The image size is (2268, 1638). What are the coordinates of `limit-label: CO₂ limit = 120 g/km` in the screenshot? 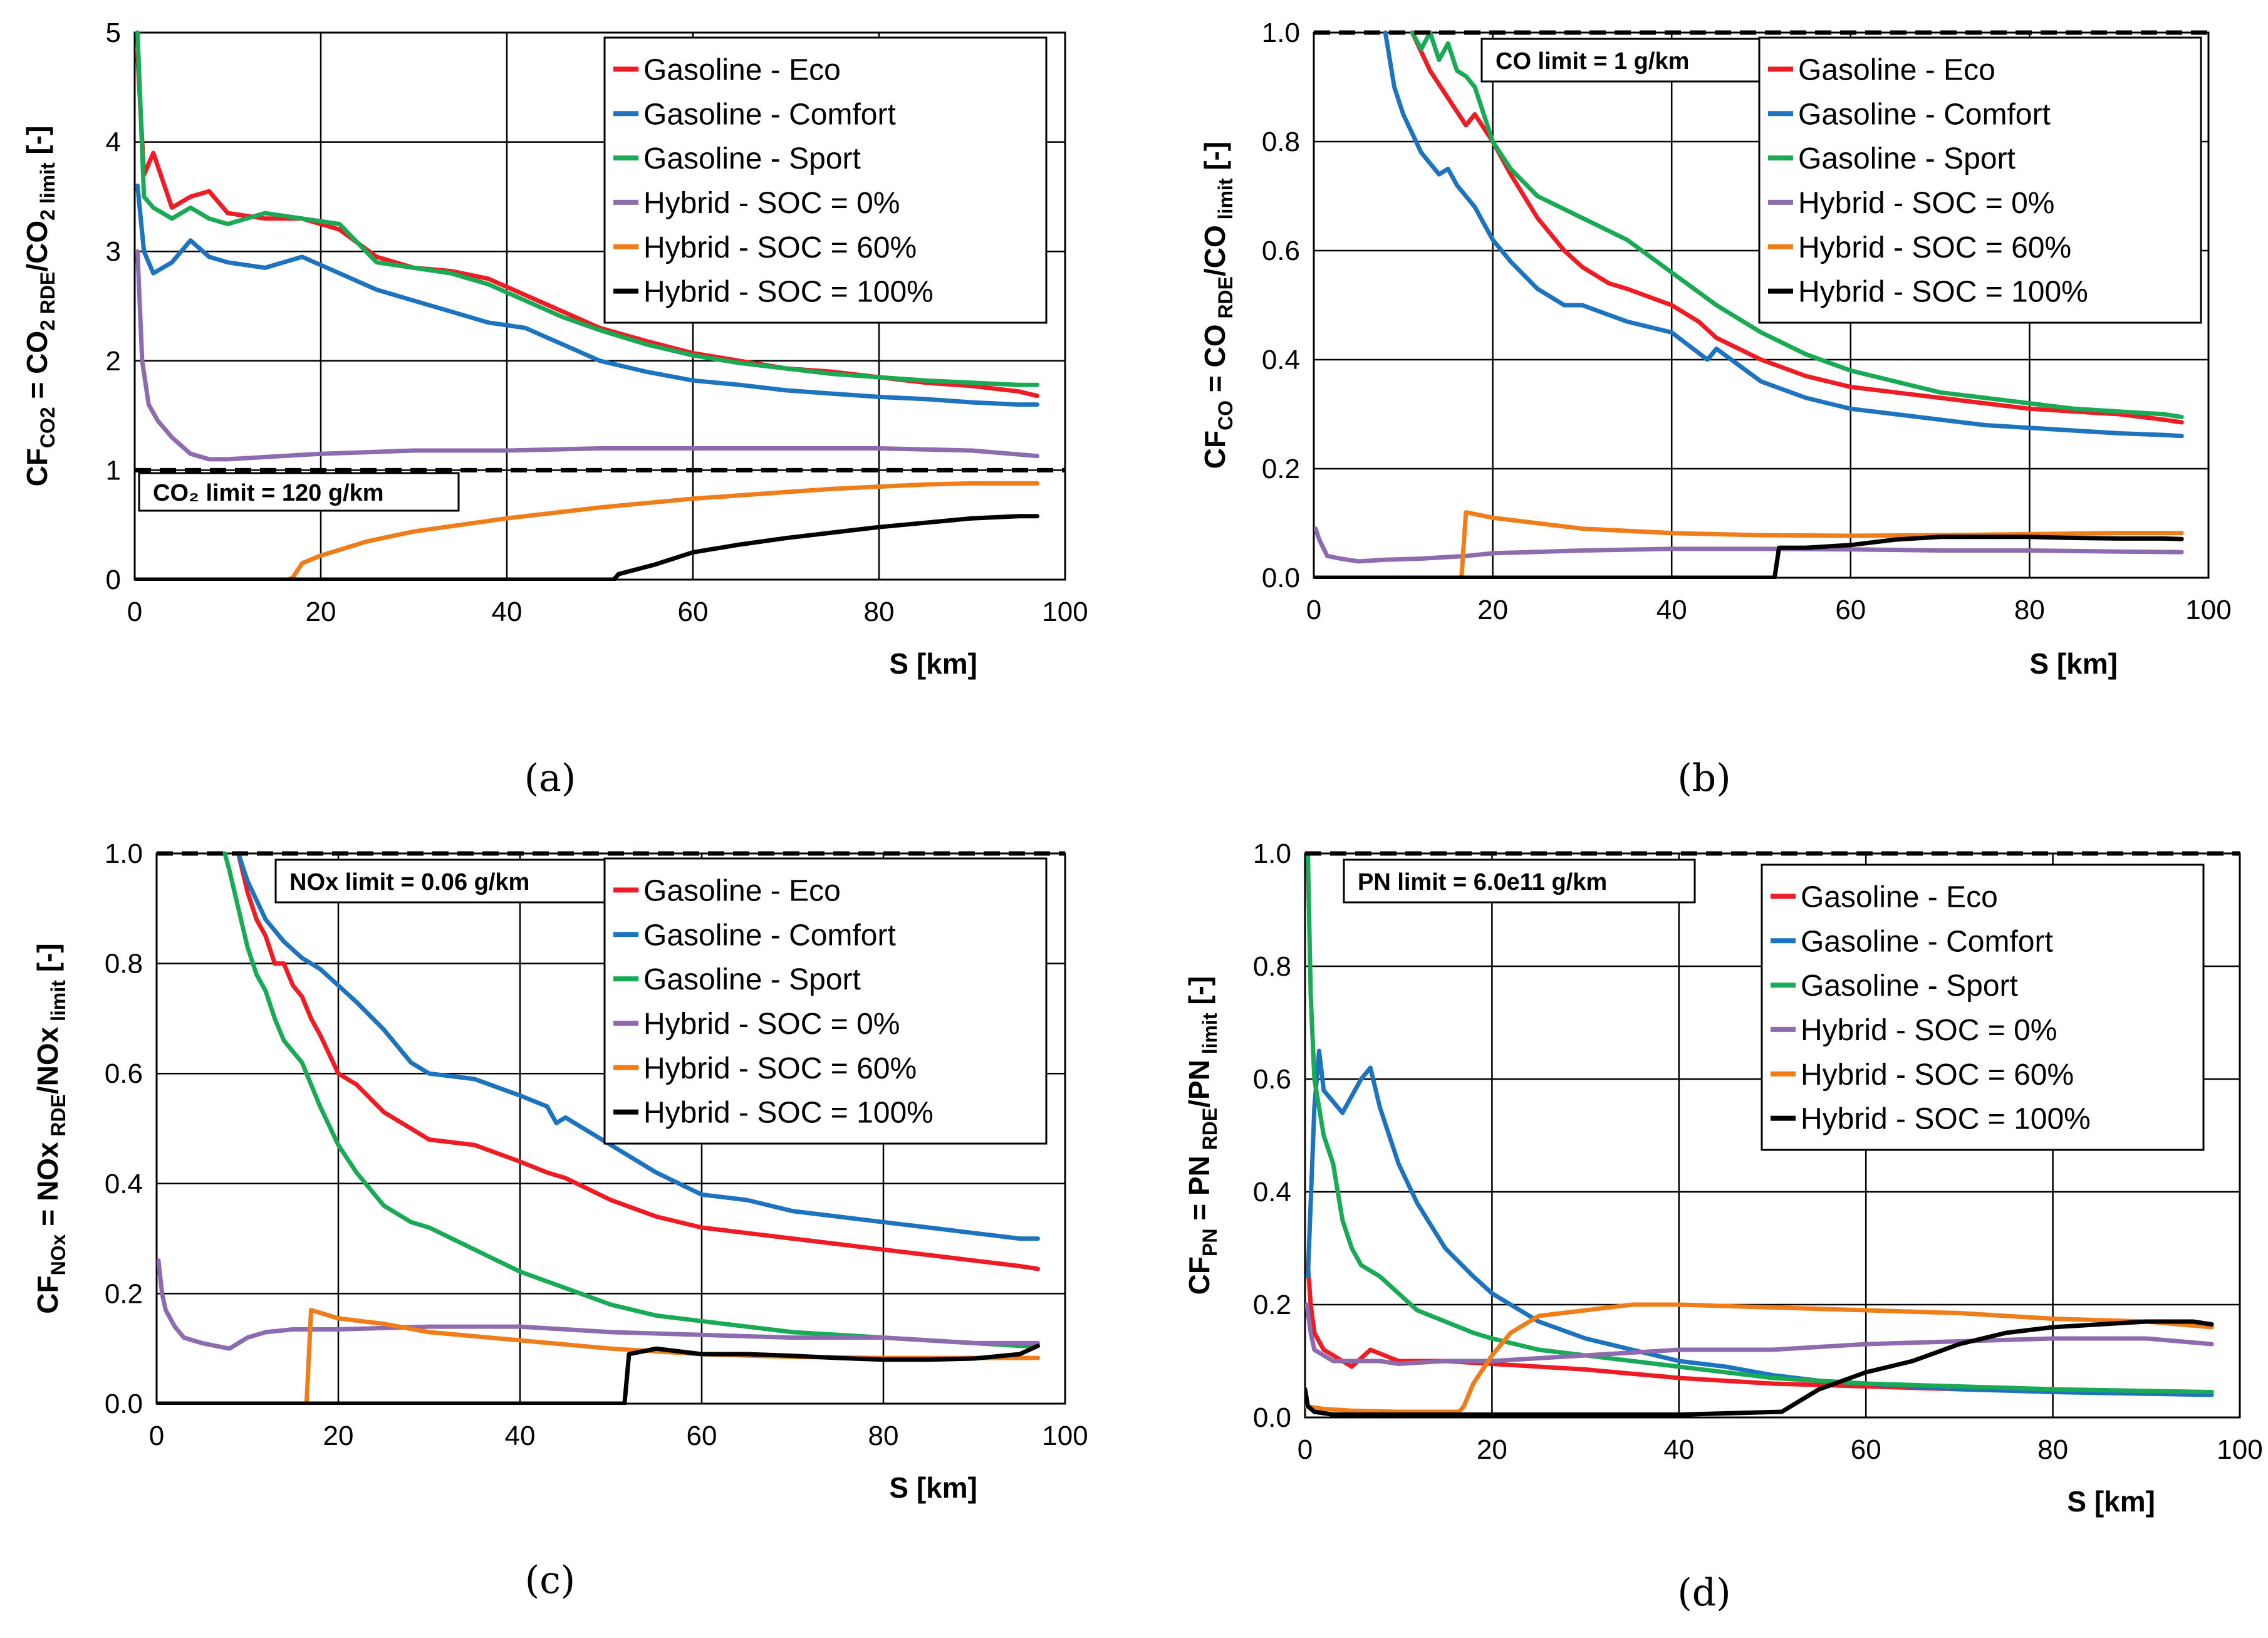 It's located at (268, 493).